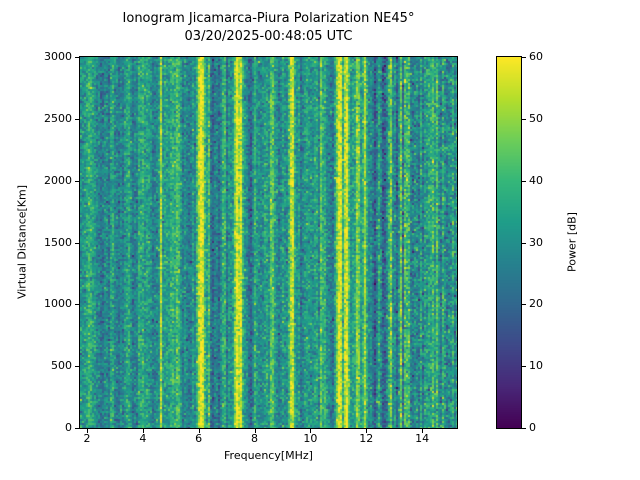  What do you see at coordinates (366, 438) in the screenshot?
I see `x-tick-label: 12` at bounding box center [366, 438].